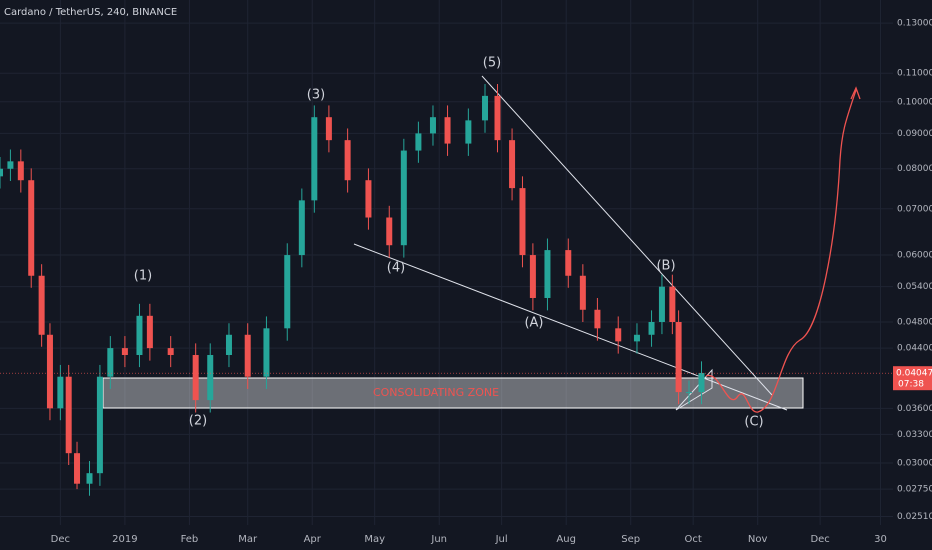  What do you see at coordinates (914, 169) in the screenshot?
I see `y-tick-label: 0.08000` at bounding box center [914, 169].